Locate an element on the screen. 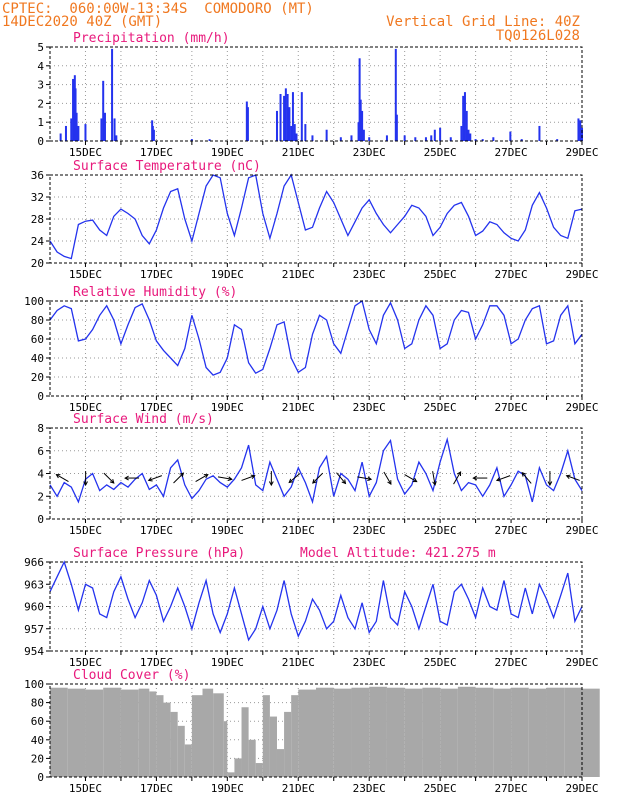 The height and width of the screenshot is (800, 618). y-tick-label: 5 is located at coordinates (40, 47).